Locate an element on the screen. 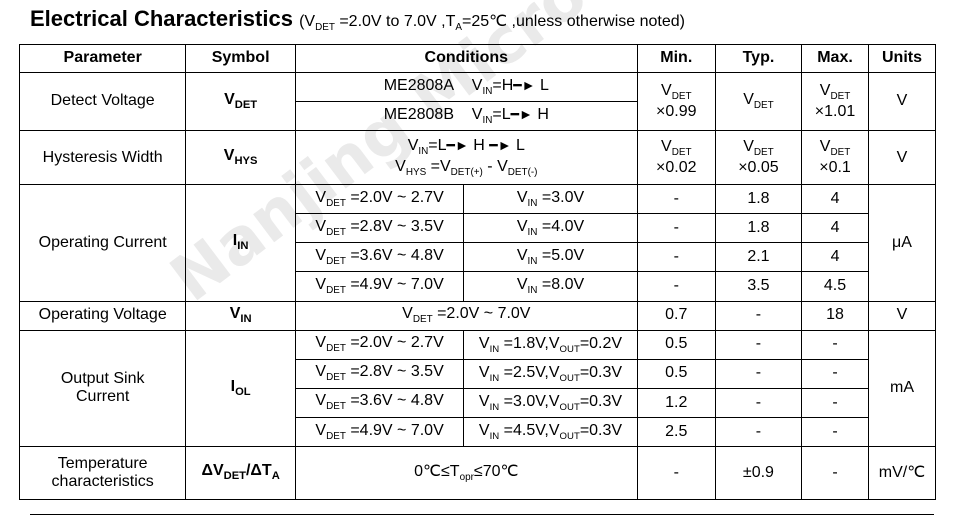 This screenshot has height=517, width=962. title-main: Electrical Characteristics is located at coordinates (161, 18).